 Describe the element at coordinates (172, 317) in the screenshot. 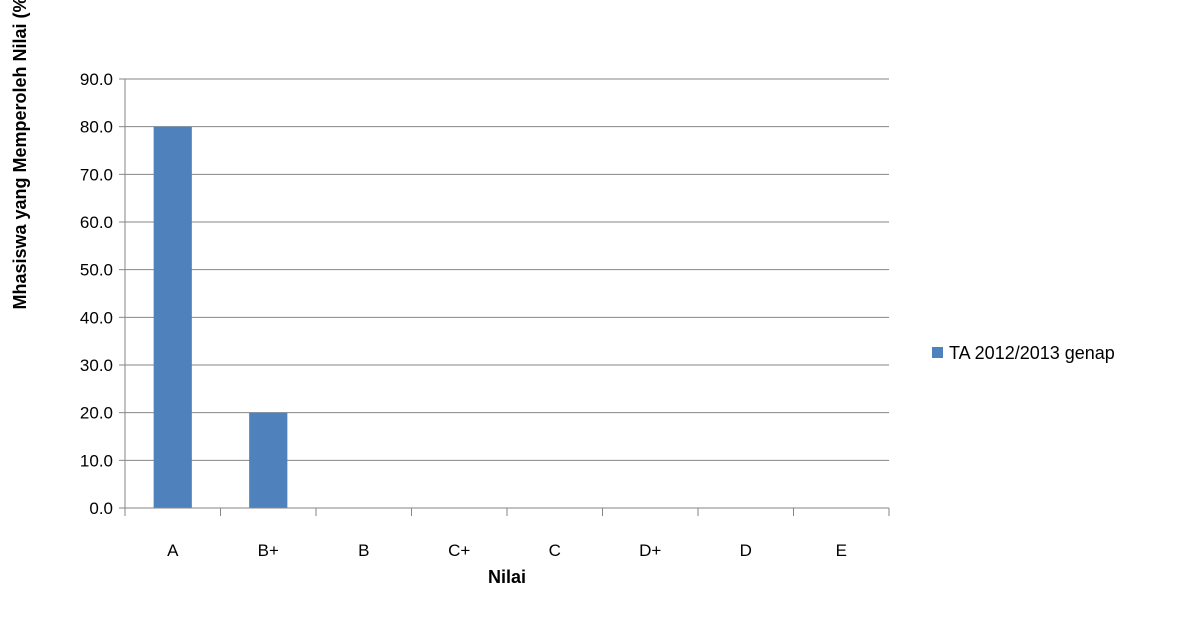

I see `bar-a` at that location.